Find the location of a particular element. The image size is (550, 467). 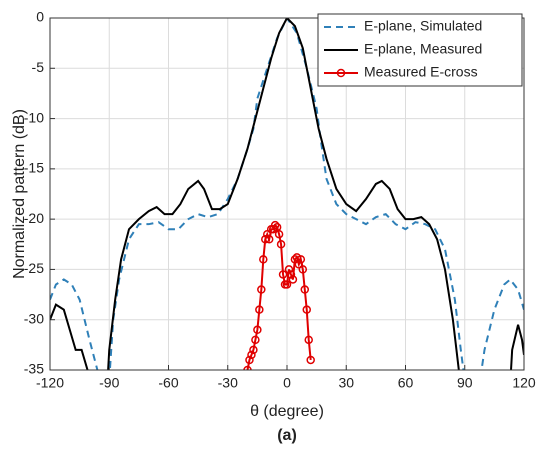

y-tick-label: -10 is located at coordinates (34, 117).